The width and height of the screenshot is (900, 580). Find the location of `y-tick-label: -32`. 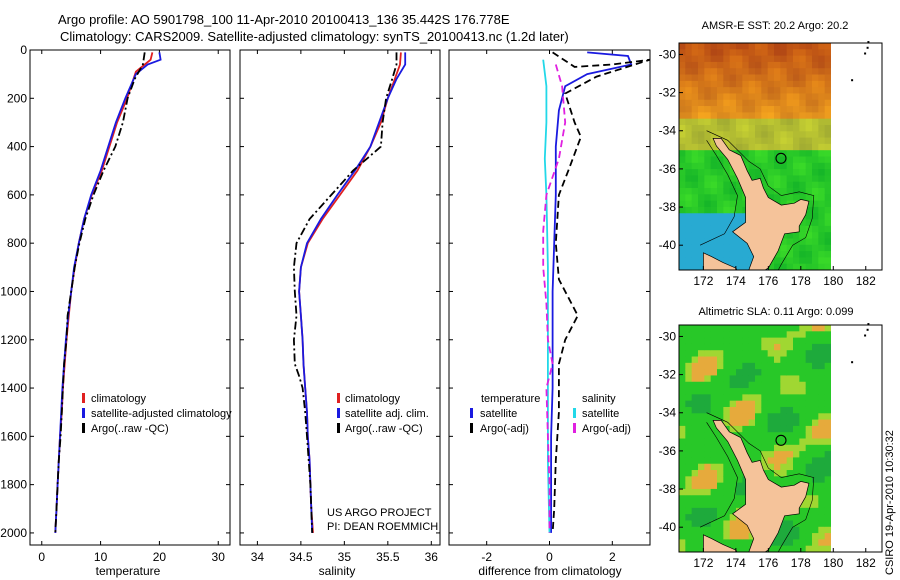

y-tick-label: -32 is located at coordinates (668, 93).